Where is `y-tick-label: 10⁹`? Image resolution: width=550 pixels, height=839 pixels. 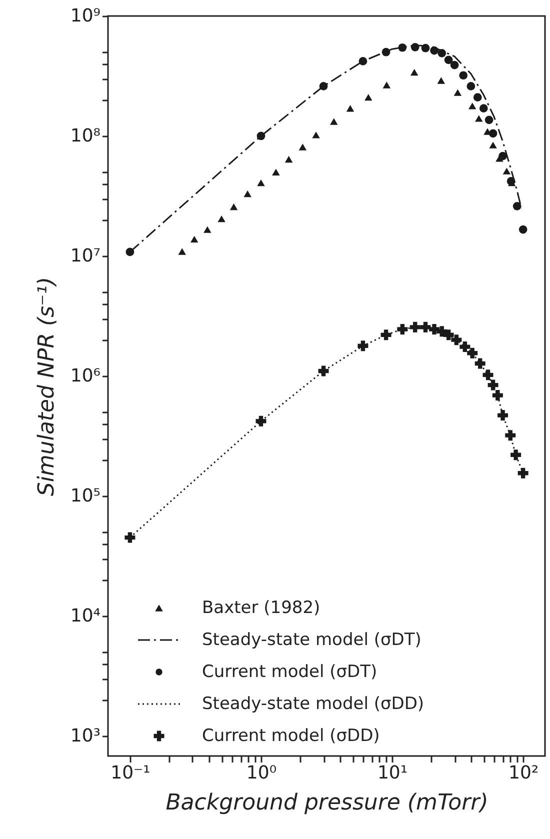 y-tick-label: 10⁹ is located at coordinates (85, 16).